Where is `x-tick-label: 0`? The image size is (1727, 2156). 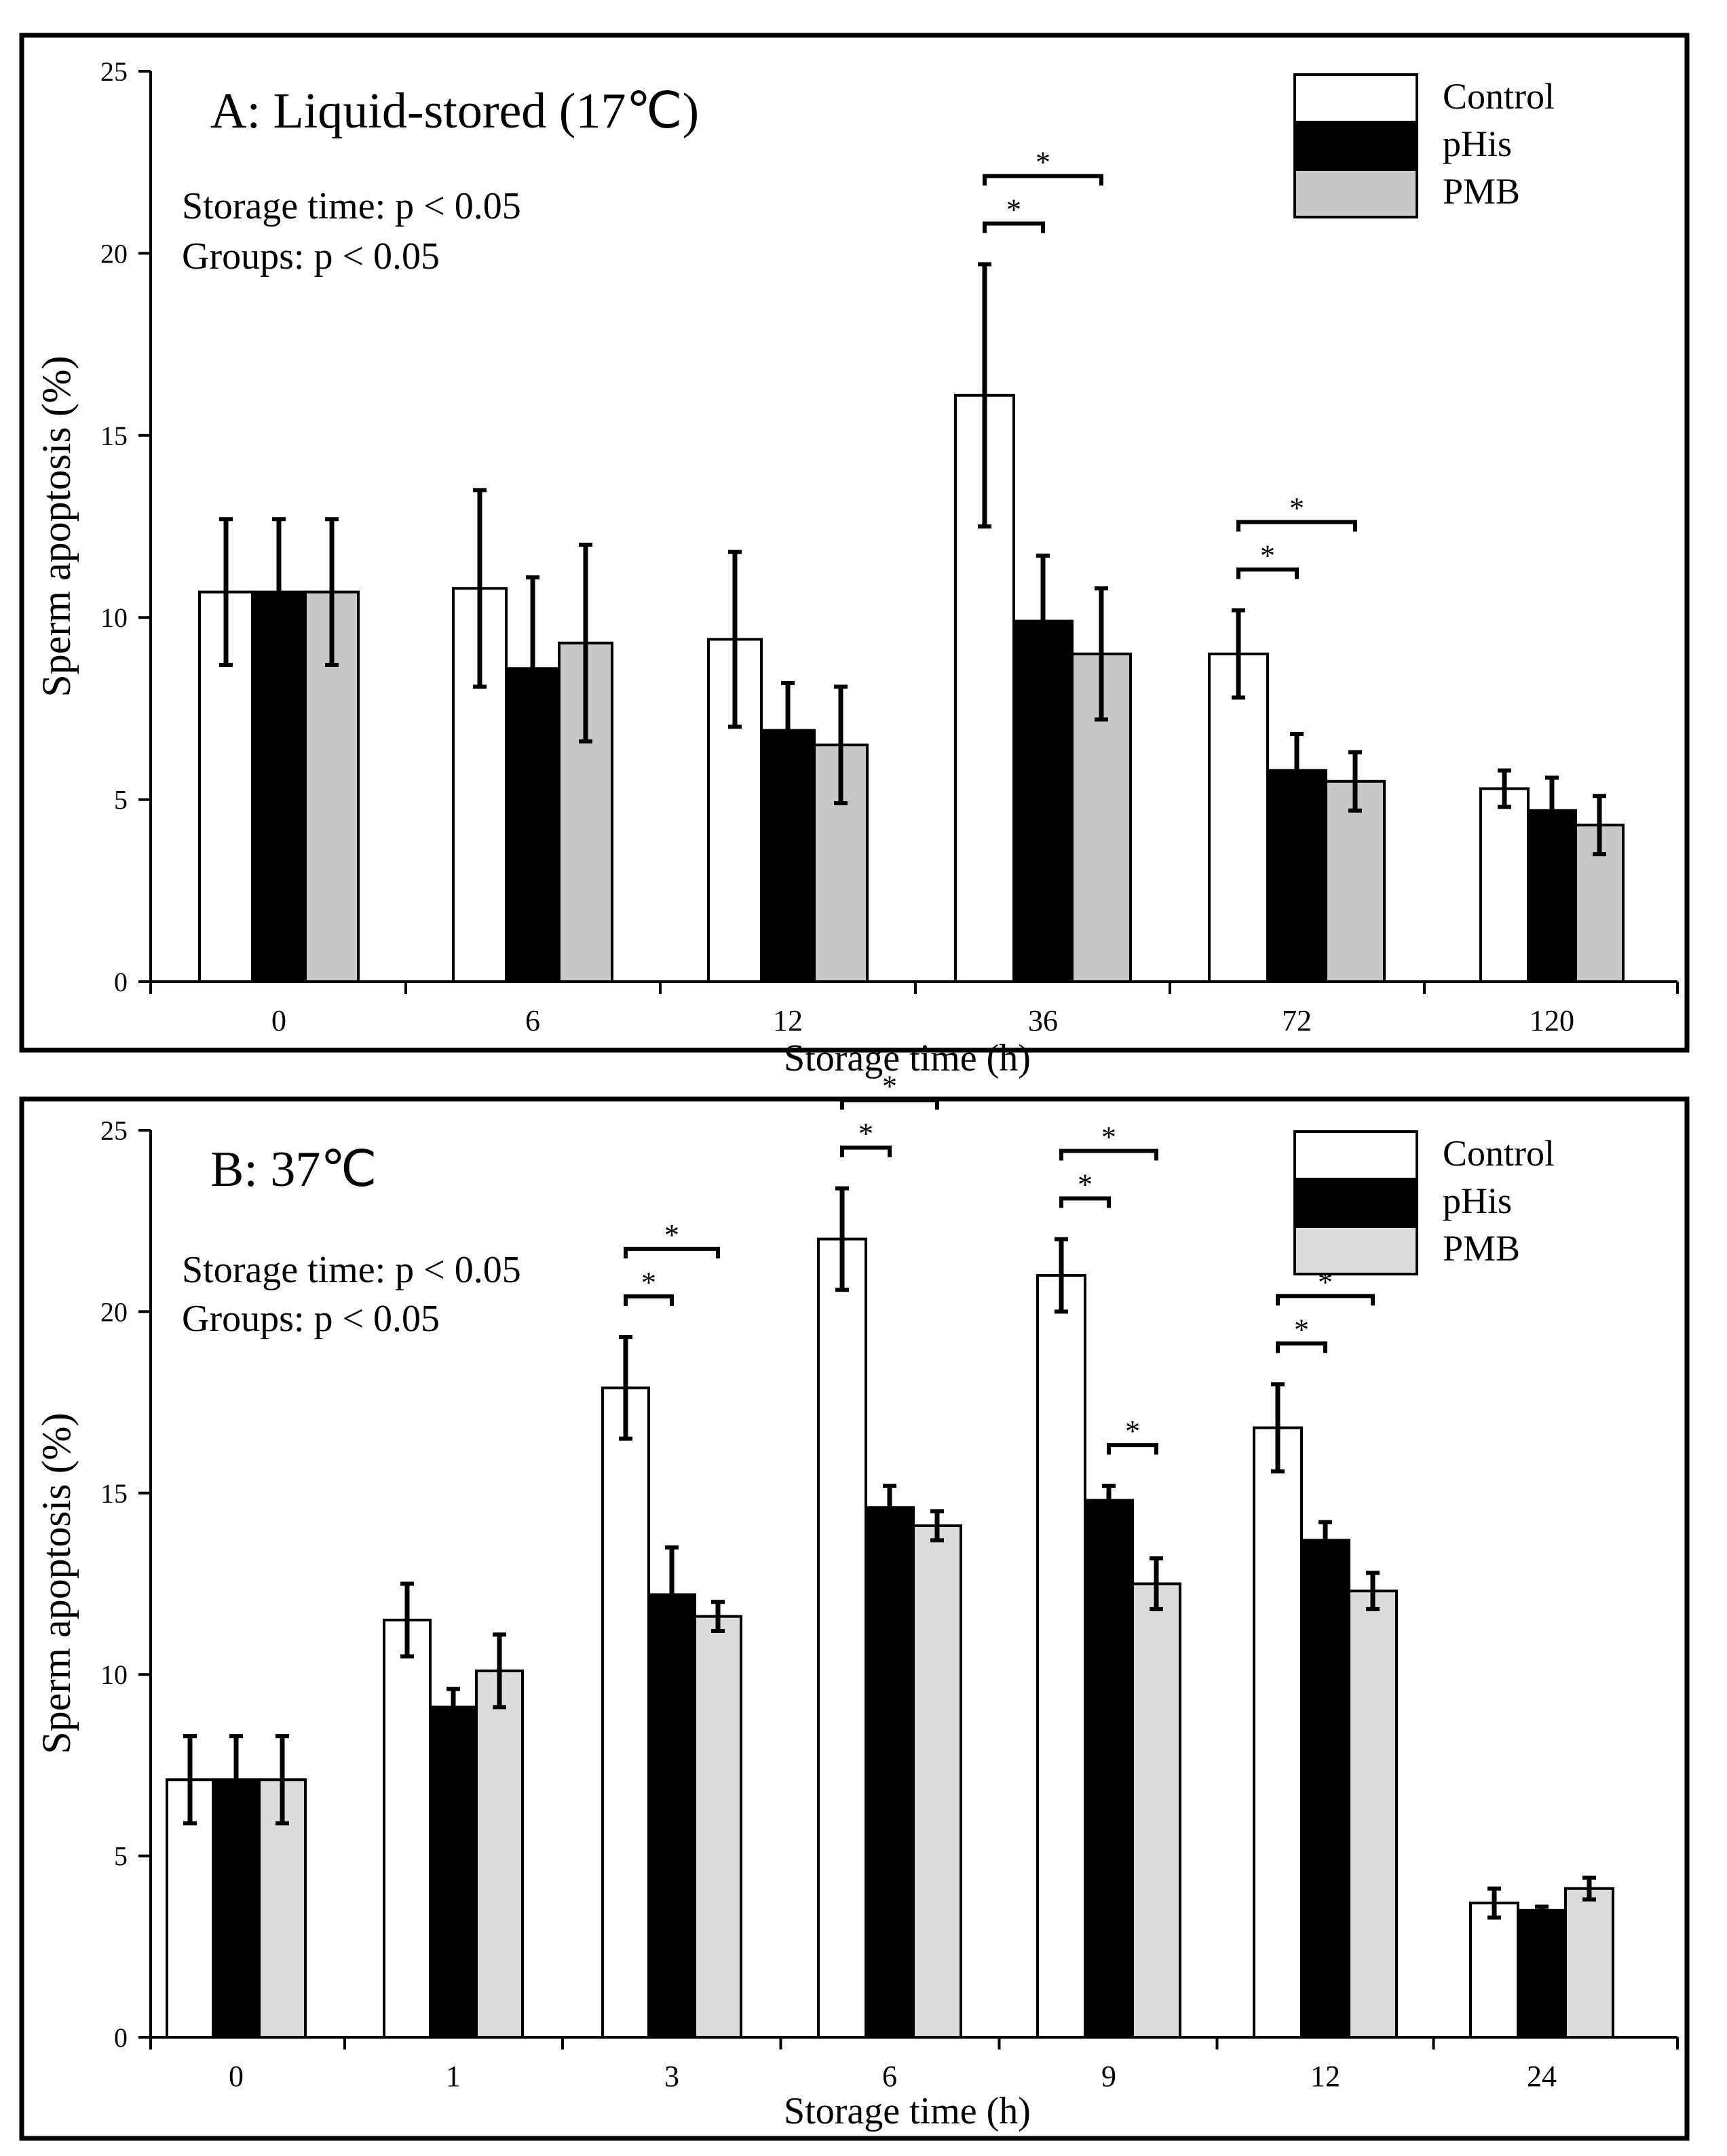 x-tick-label: 0 is located at coordinates (236, 2076).